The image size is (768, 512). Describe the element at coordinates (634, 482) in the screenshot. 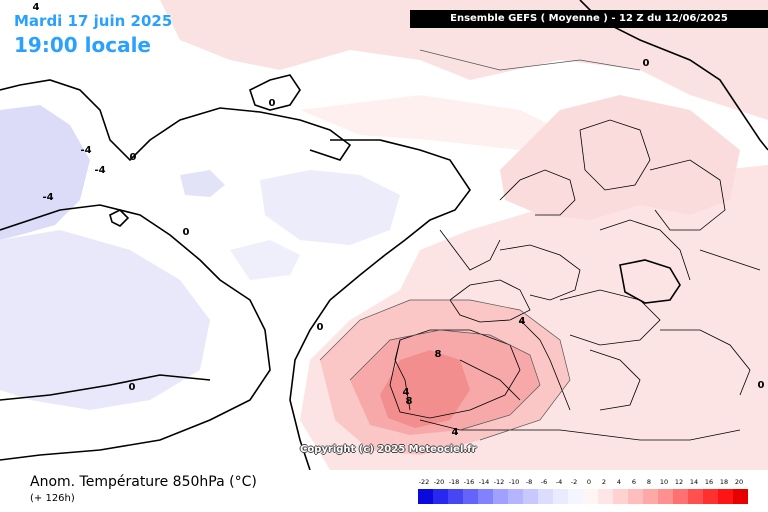

I see `legend-tick-label: 6` at that location.